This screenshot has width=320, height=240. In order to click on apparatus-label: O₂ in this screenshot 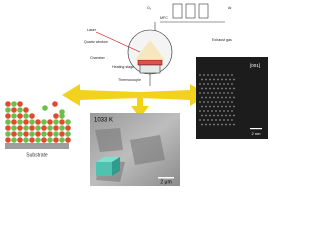, I will do `click(149, 8)`.